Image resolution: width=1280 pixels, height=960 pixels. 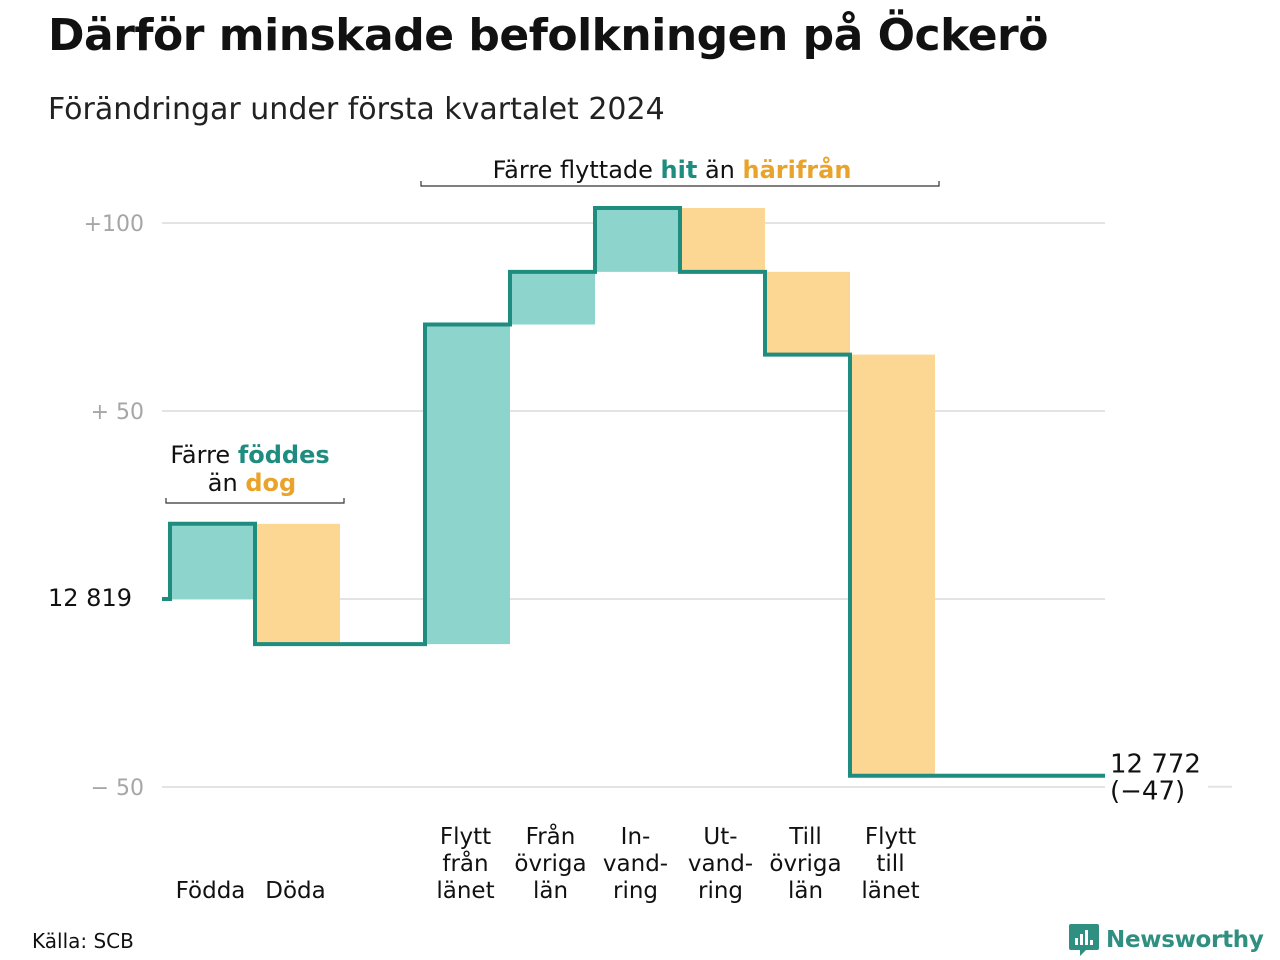 I want to click on end-change-label: (−47), so click(x=1147, y=792).